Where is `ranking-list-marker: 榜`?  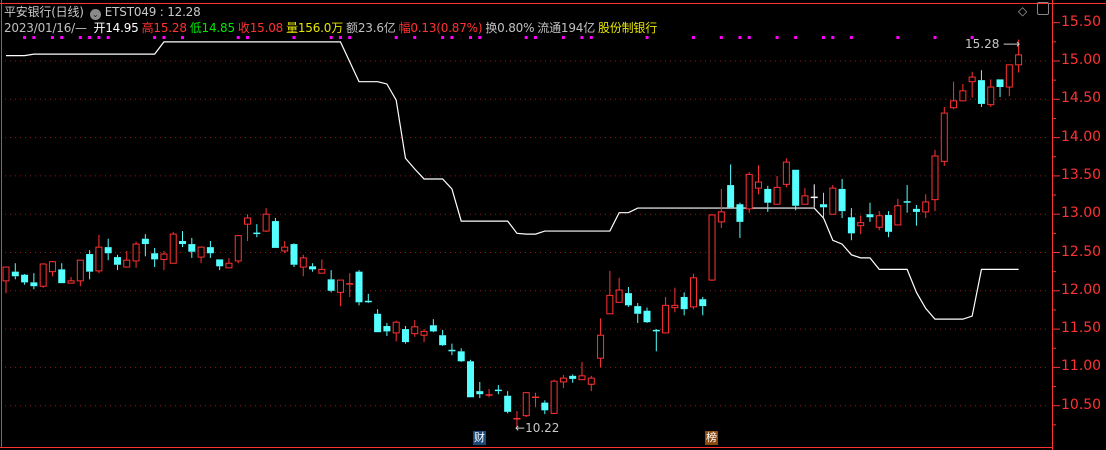
ranking-list-marker: 榜 is located at coordinates (711, 438).